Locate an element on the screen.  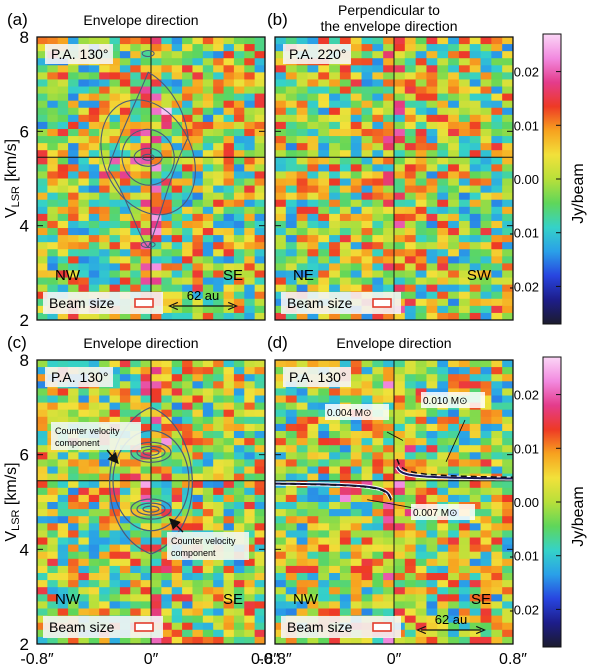
model-contour is located at coordinates (151, 452).